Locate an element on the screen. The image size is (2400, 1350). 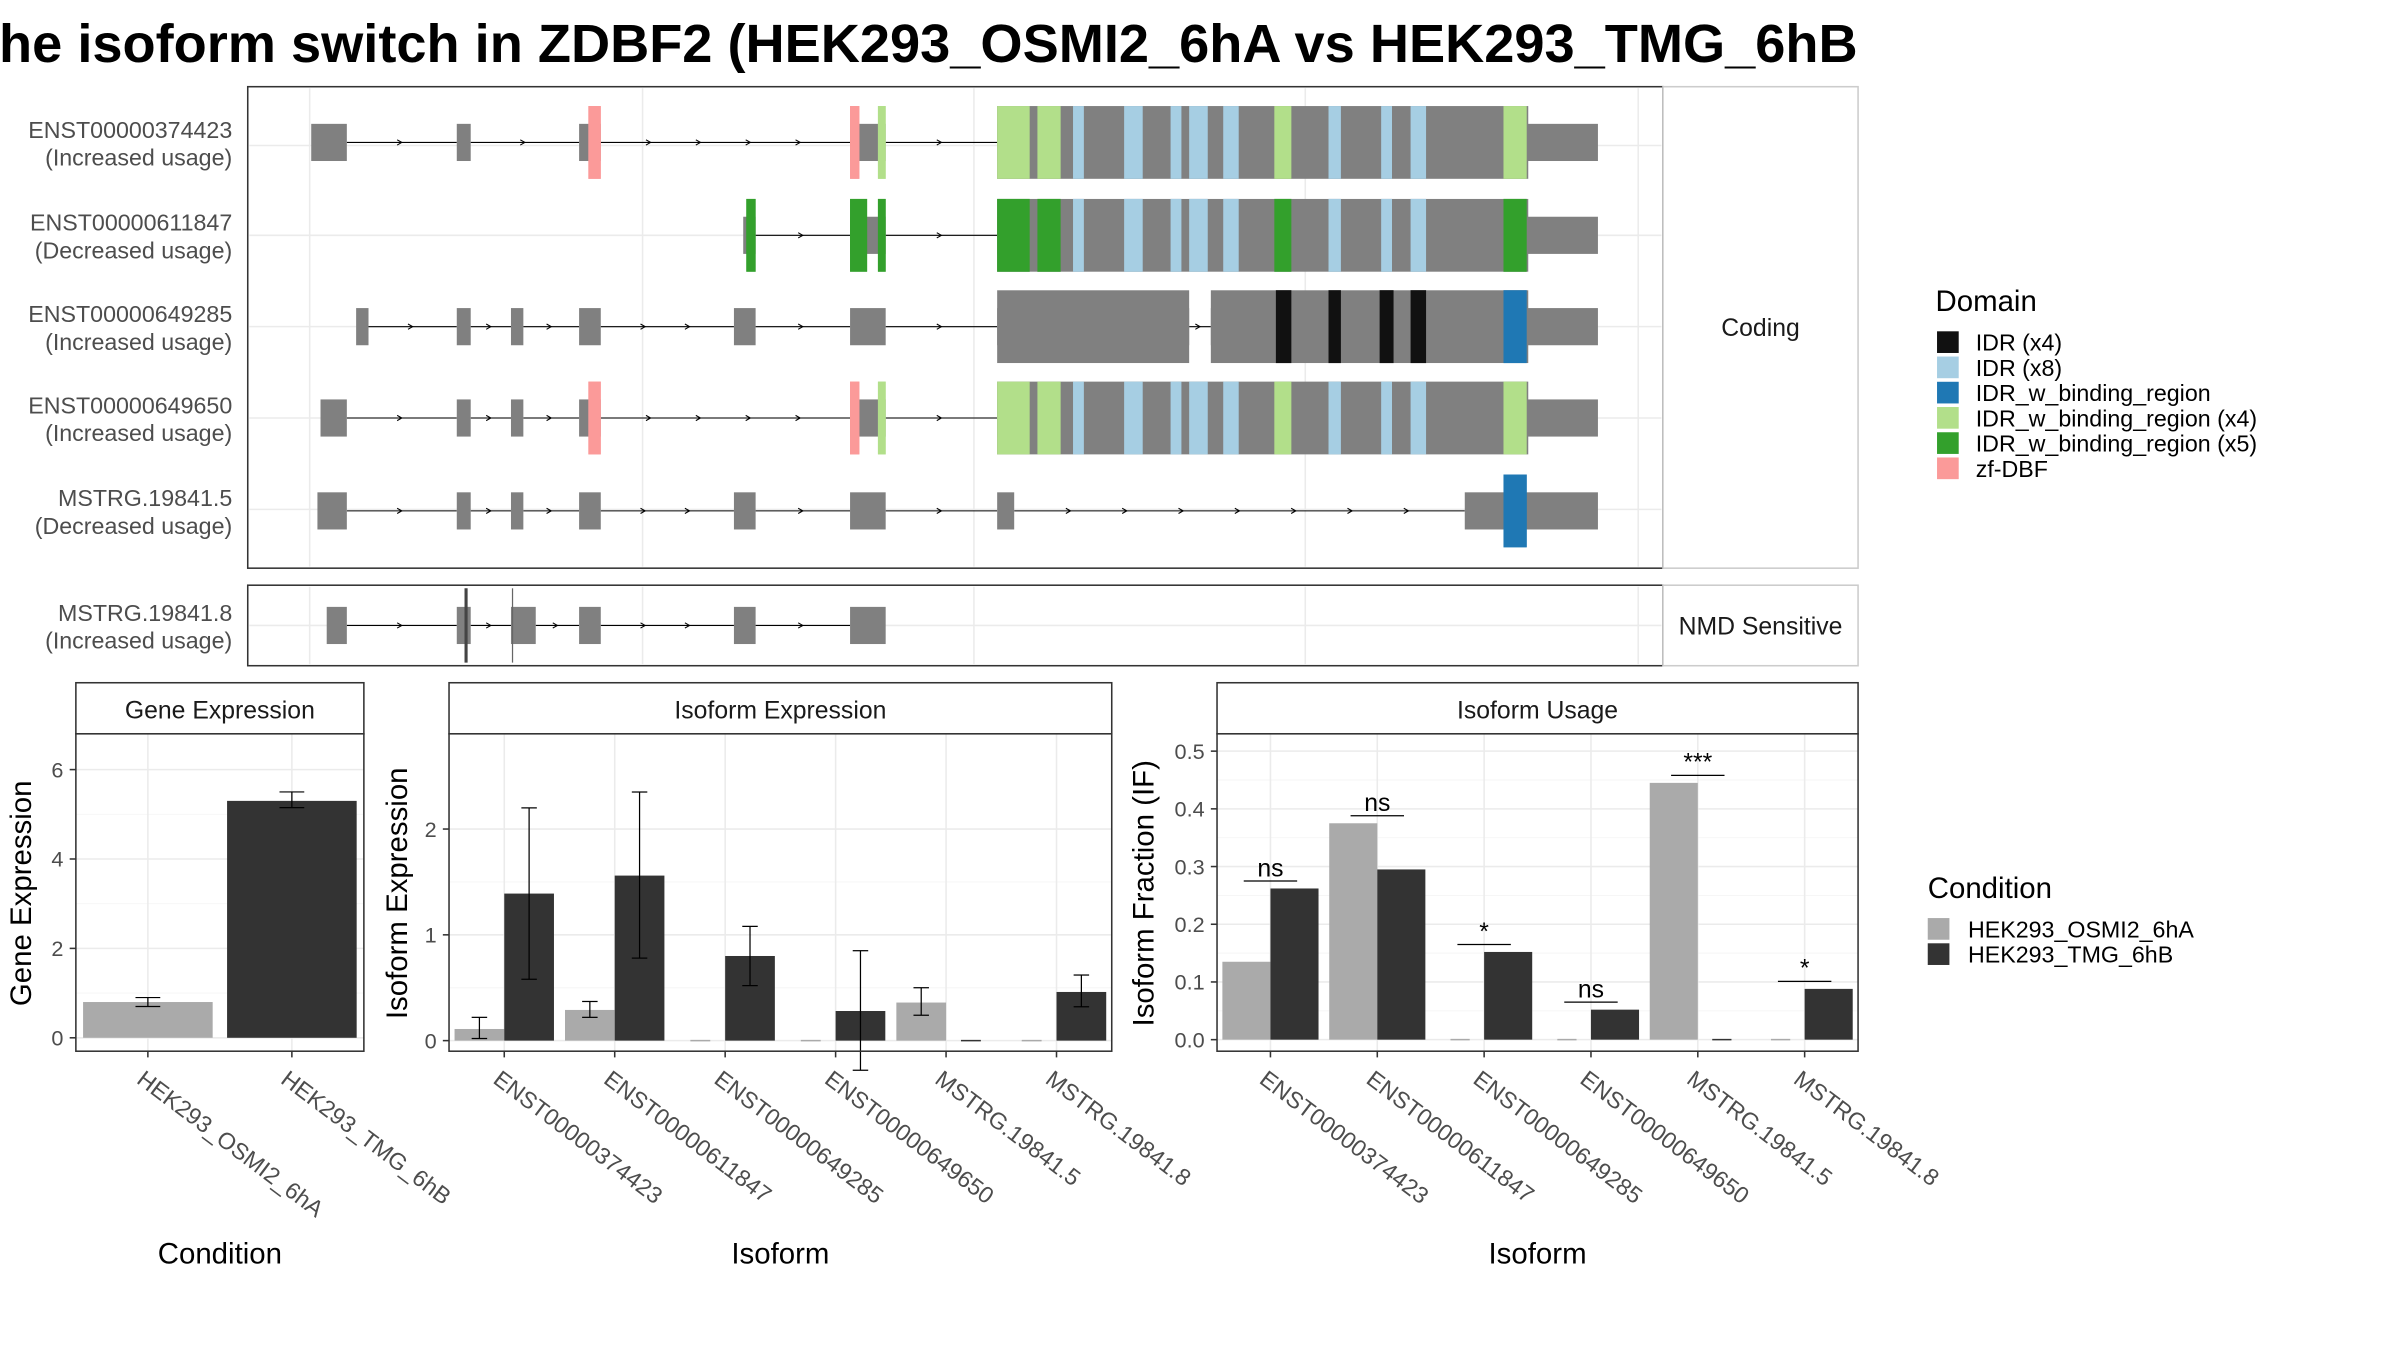
transcript-row: MSTRG.19841.8(Increased usage) is located at coordinates (465, 627).